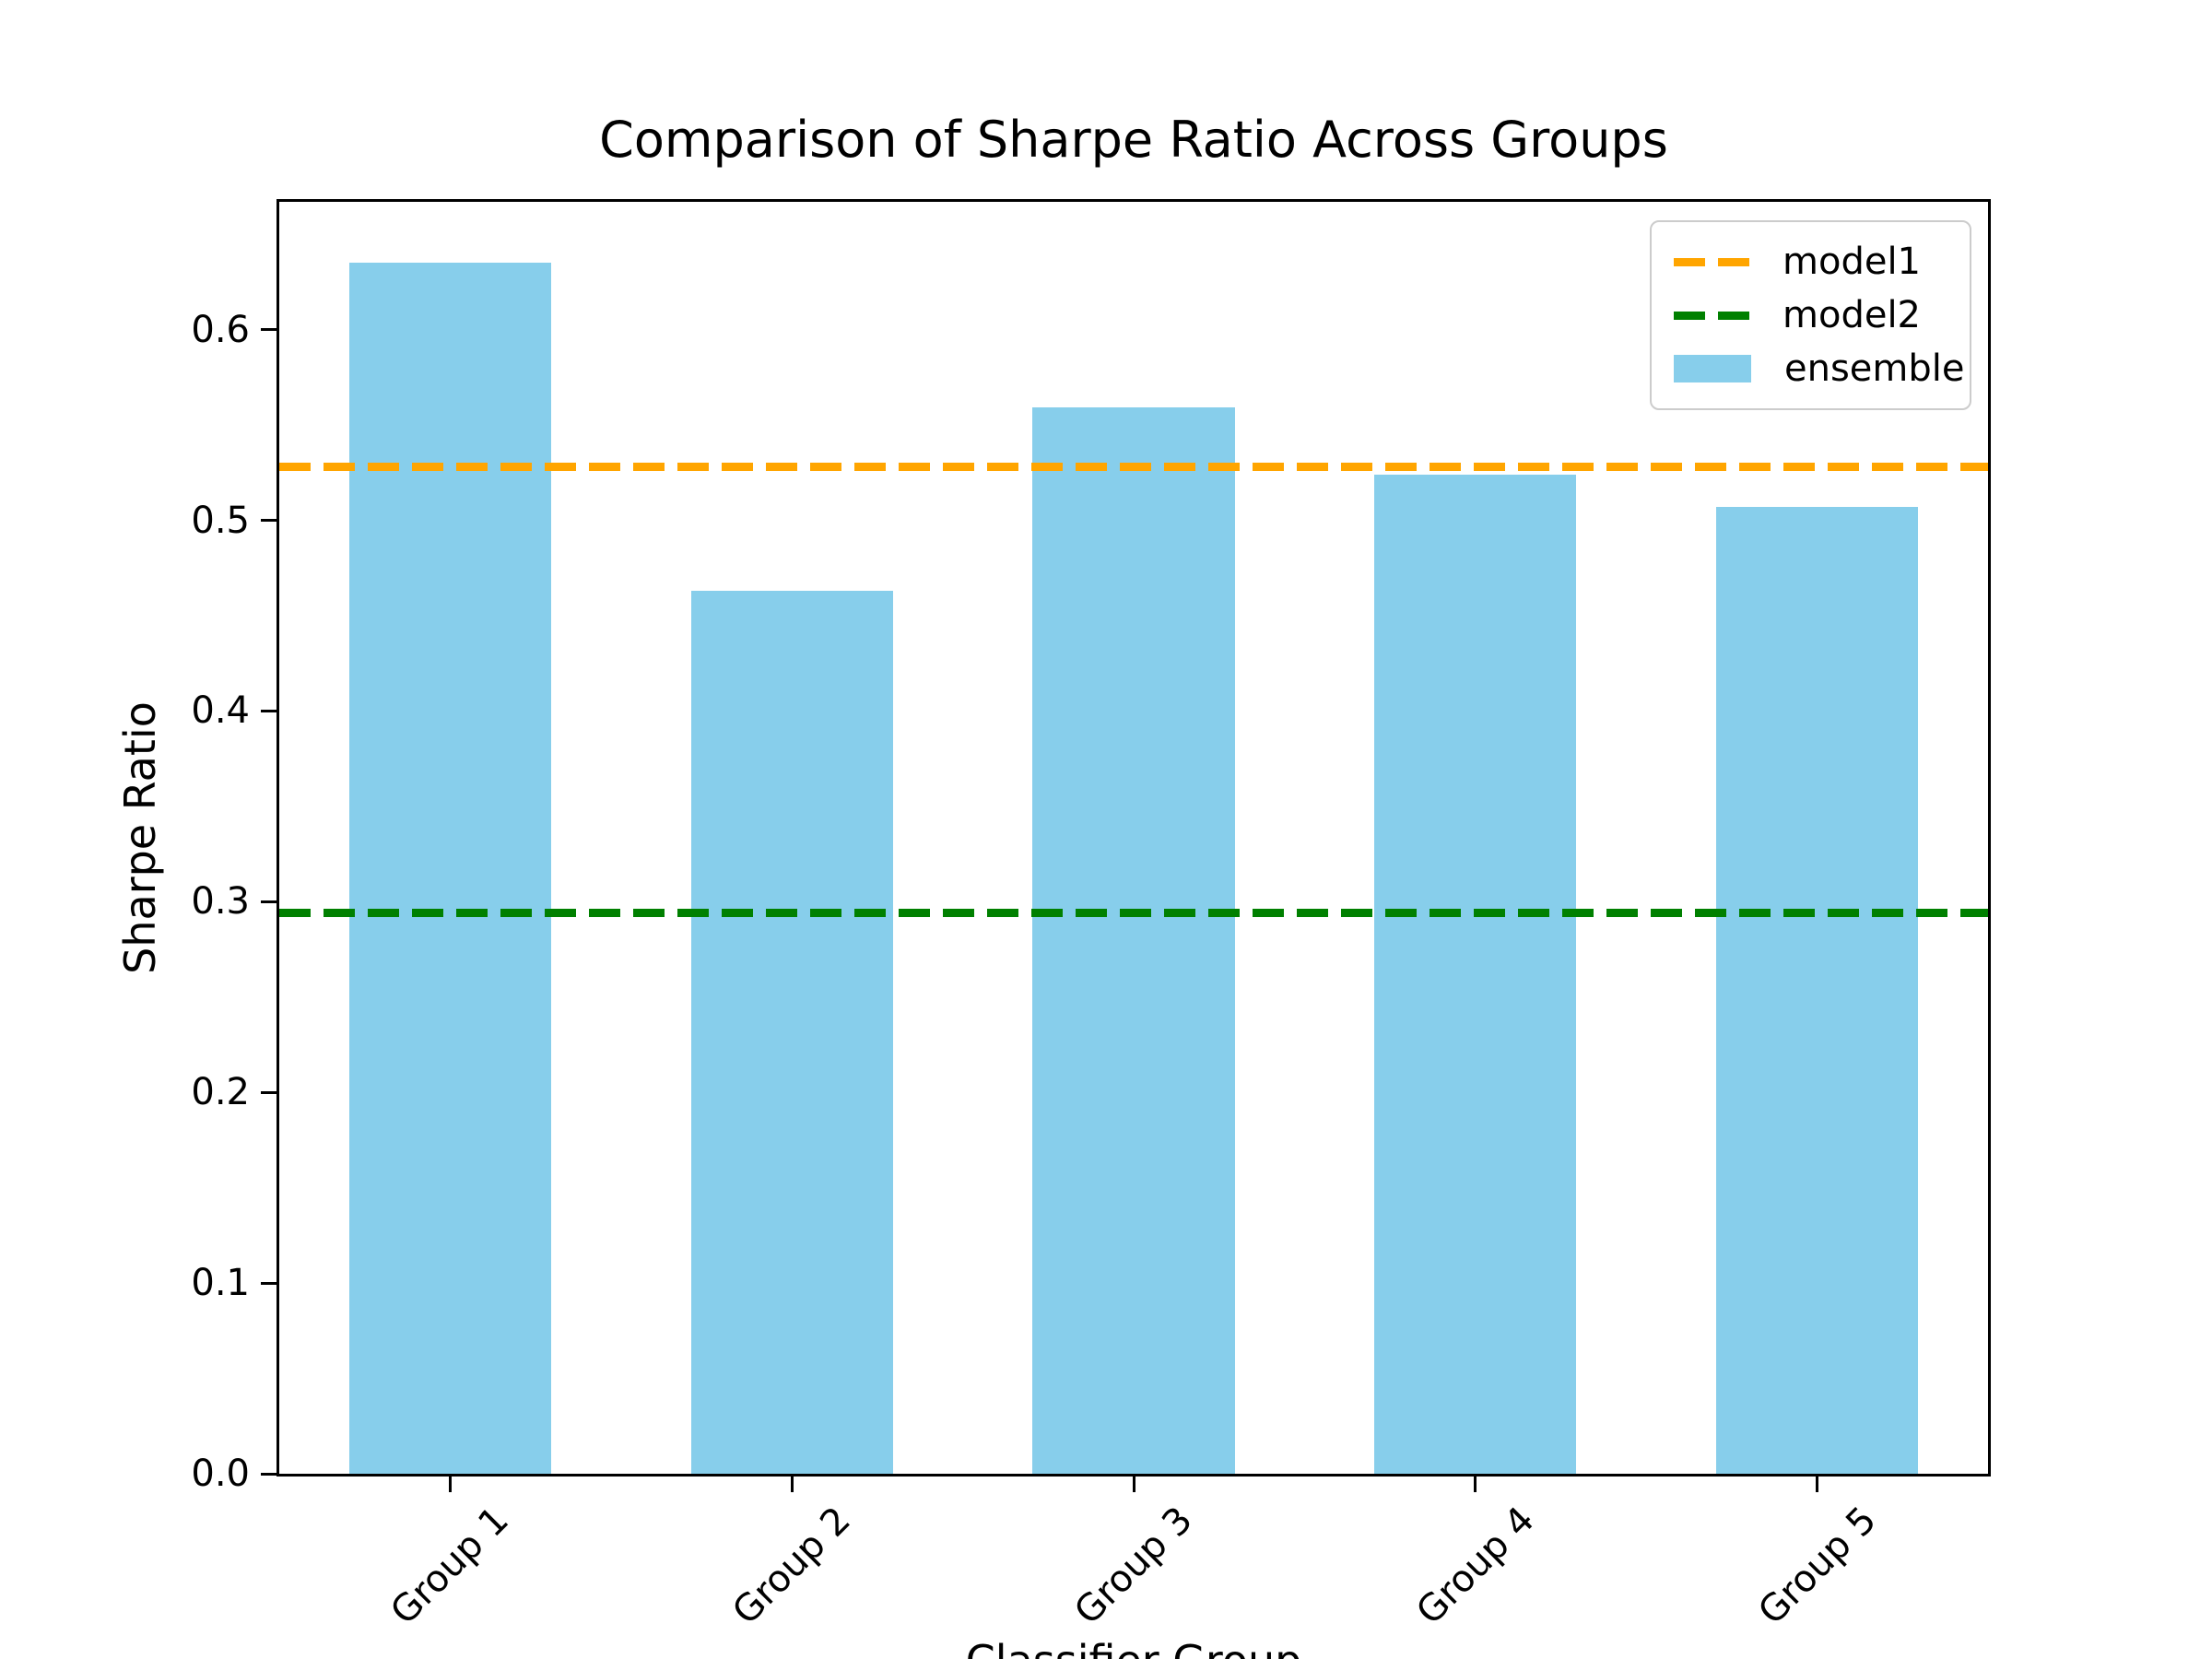 This screenshot has width=2212, height=1659. Describe the element at coordinates (1475, 1566) in the screenshot. I see `x-tick-label-group-4: Group 4` at that location.